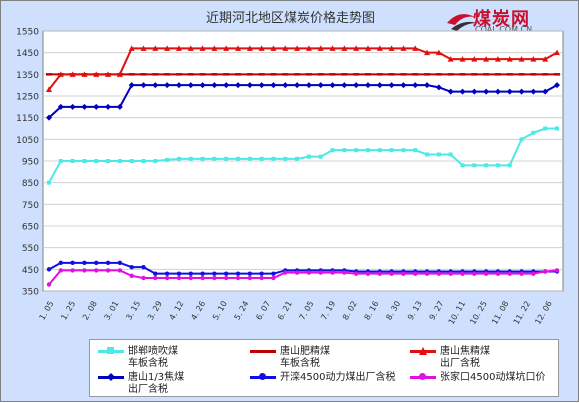 This screenshot has height=403, width=579. Describe the element at coordinates (303, 69) in the screenshot. I see `series-line` at that location.